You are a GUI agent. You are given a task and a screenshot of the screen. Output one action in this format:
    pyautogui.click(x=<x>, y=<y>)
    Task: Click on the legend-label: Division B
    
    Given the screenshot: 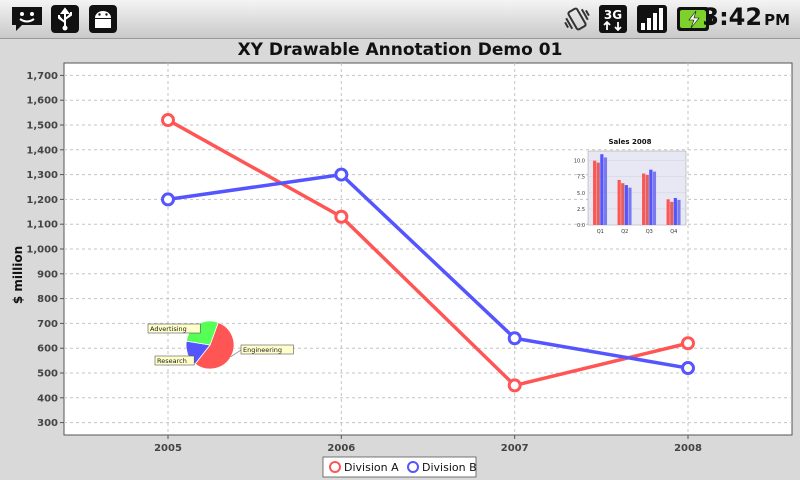 What is the action you would take?
    pyautogui.click(x=449, y=467)
    